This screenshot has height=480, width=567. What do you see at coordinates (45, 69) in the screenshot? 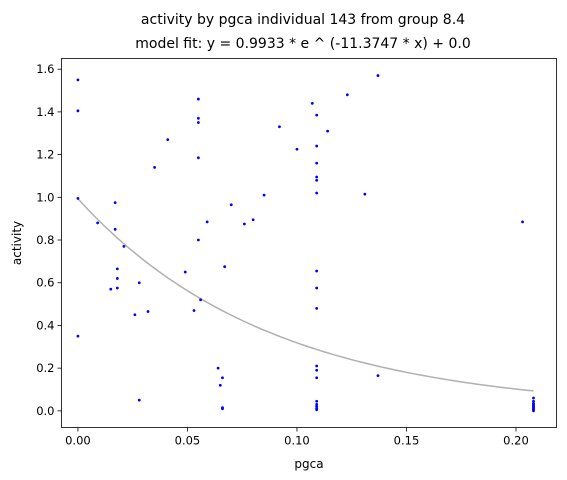
I see `y-tick-label: 1.6` at bounding box center [45, 69].